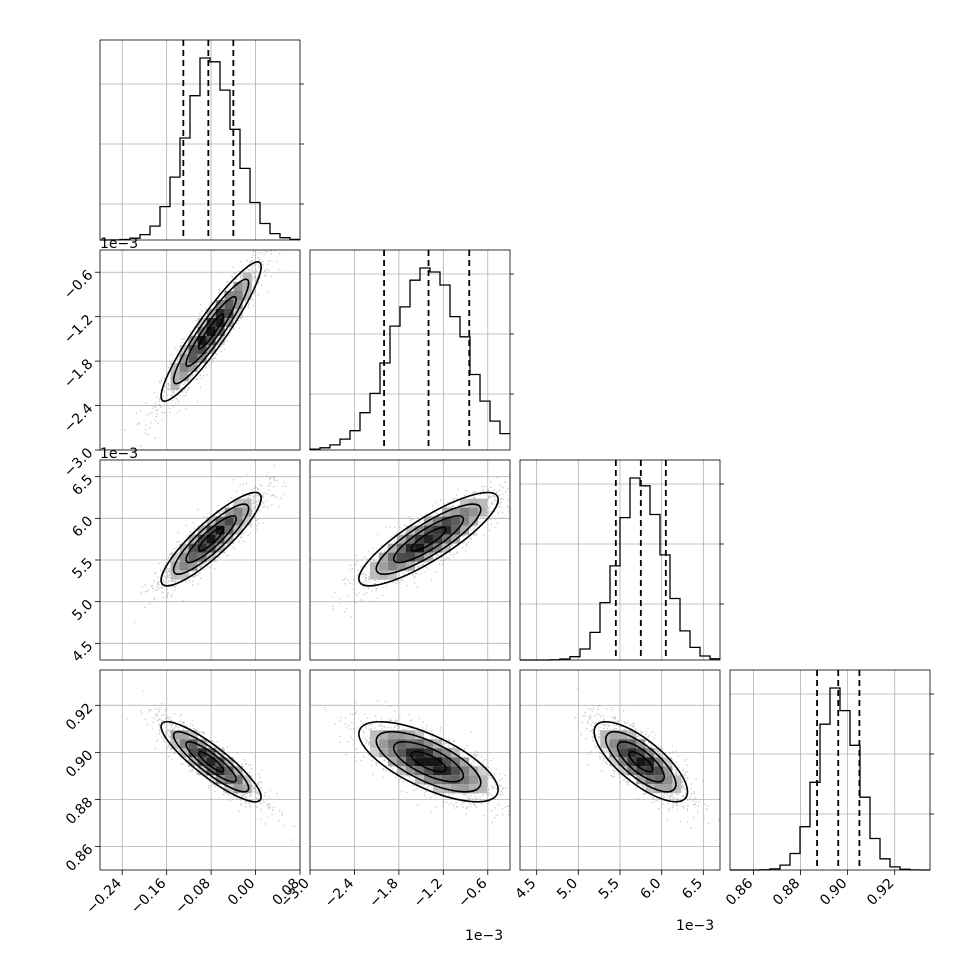 The width and height of the screenshot is (970, 974). Describe the element at coordinates (695, 926) in the screenshot. I see `x-offset-label: 1e−3` at that location.